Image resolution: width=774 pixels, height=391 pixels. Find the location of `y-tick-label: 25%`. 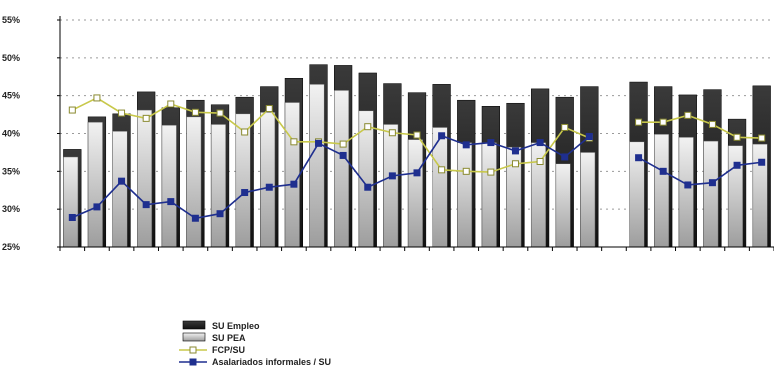

y-tick-label: 25% is located at coordinates (11, 247).